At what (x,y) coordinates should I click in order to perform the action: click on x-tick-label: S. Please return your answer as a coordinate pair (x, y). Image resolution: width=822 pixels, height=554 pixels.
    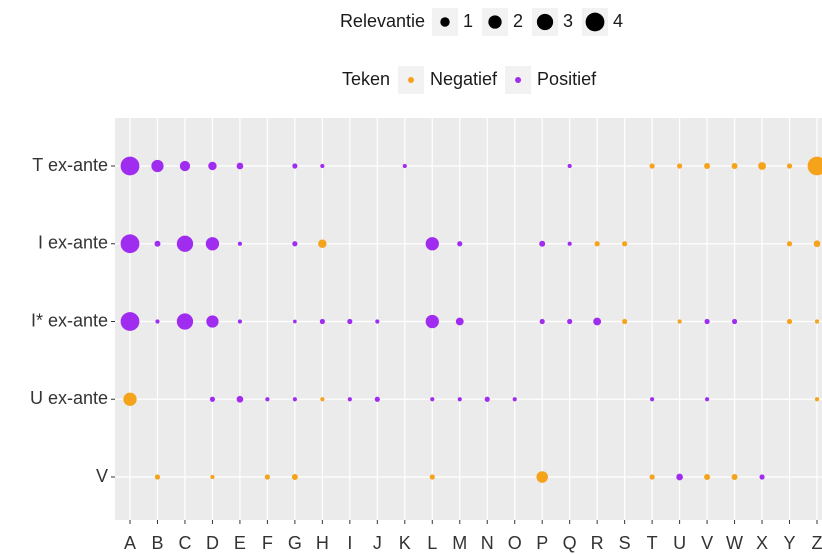
    Looking at the image, I should click on (625, 543).